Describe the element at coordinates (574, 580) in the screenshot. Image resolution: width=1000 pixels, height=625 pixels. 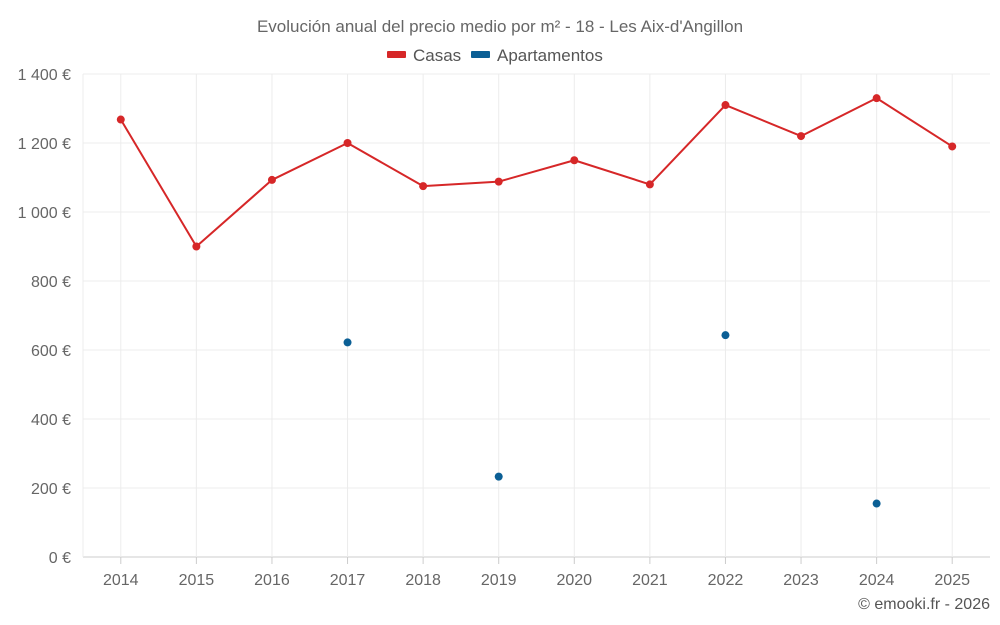
I see `x-tick-label: 2020` at that location.